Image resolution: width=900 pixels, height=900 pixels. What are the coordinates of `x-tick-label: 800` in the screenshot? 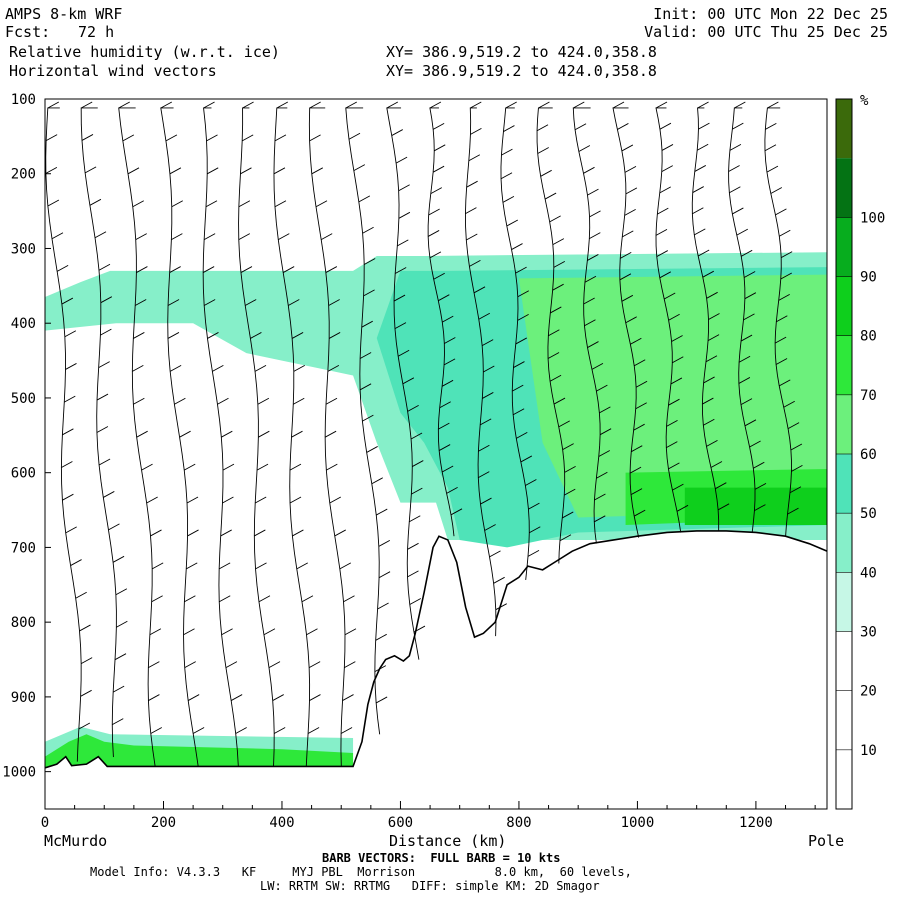 It's located at (518, 823).